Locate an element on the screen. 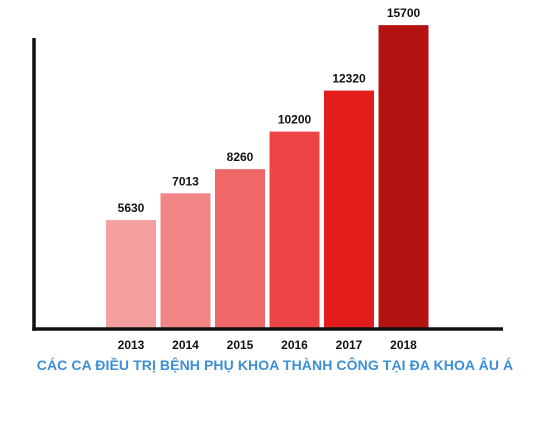  x-tick-2018: 2018 is located at coordinates (403, 345).